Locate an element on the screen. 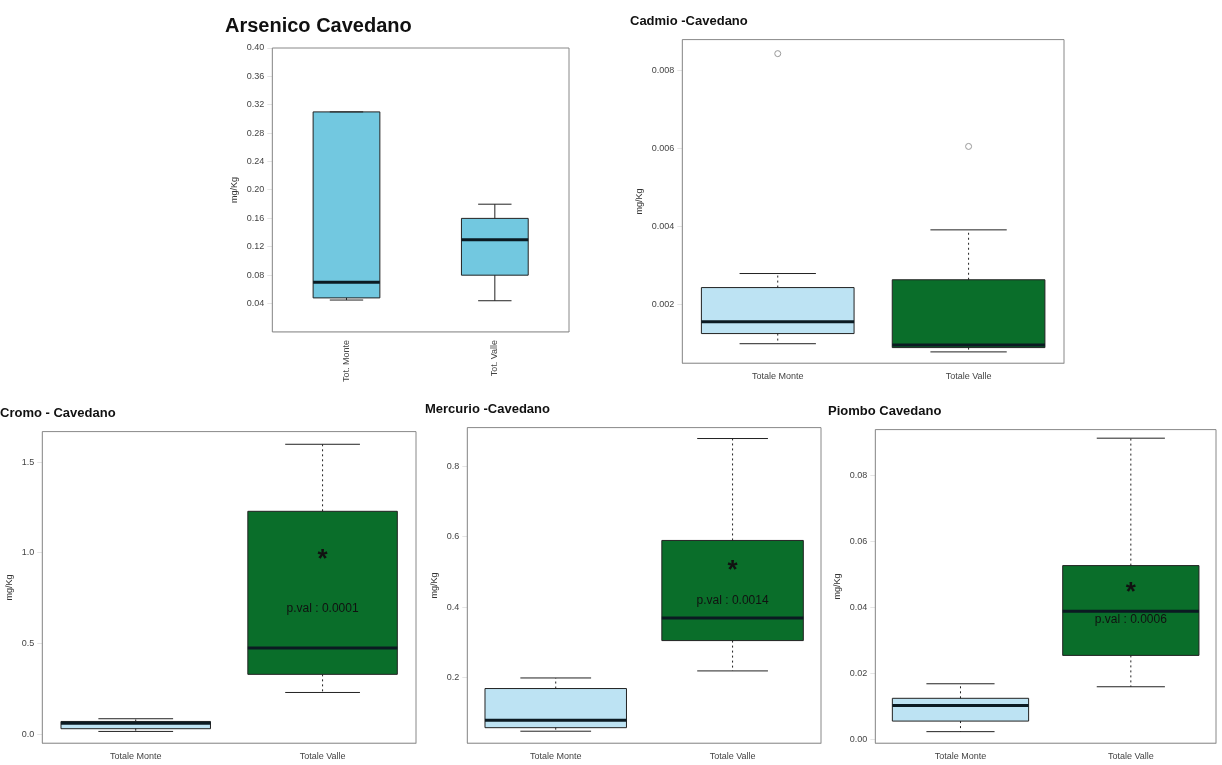 The height and width of the screenshot is (765, 1222). y-tick-label: 0.0 is located at coordinates (28, 733).